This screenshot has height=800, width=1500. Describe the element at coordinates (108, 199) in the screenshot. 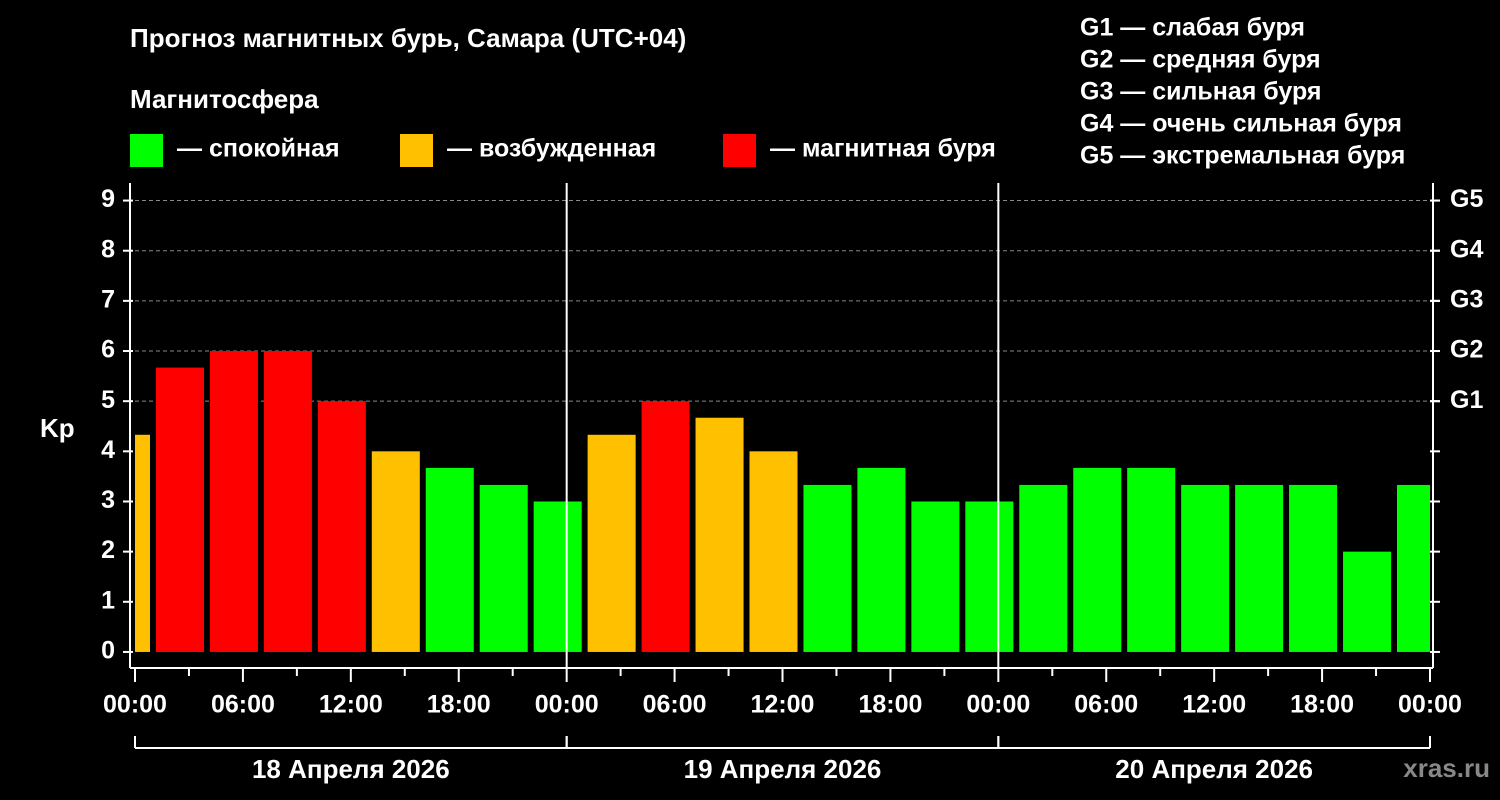

I see `y-tick-label: 9` at that location.